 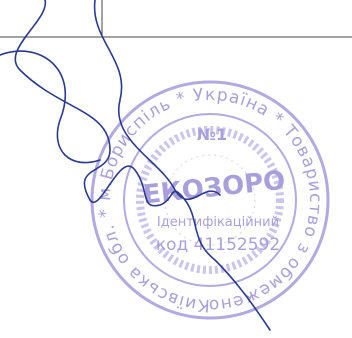 What do you see at coordinates (212, 134) in the screenshot?
I see `stamp-number: №1` at bounding box center [212, 134].